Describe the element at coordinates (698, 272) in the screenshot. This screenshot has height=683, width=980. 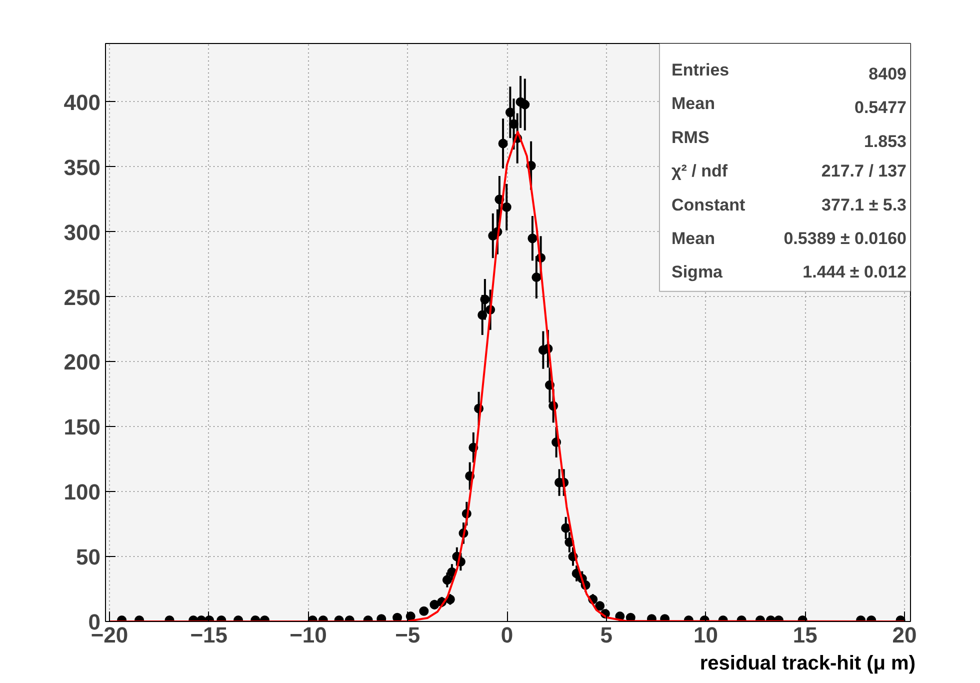
I see `annotation: Sigma` at that location.